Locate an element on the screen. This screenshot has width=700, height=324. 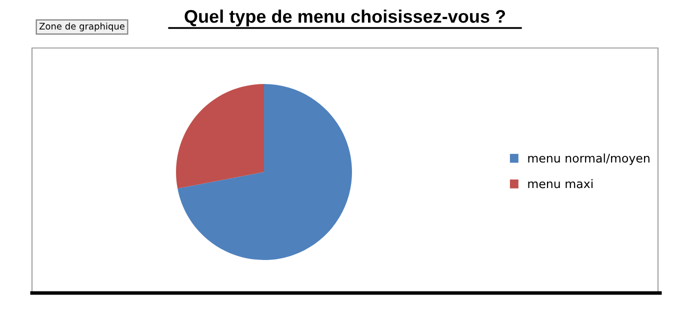
text: Zone de graphique is located at coordinates (81, 27).